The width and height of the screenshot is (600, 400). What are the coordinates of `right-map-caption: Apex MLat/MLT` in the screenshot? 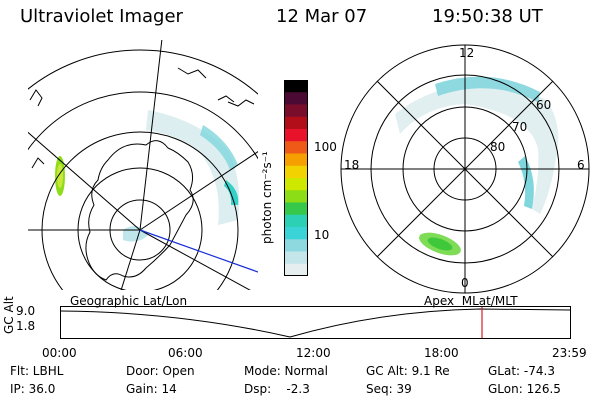 It's located at (471, 301).